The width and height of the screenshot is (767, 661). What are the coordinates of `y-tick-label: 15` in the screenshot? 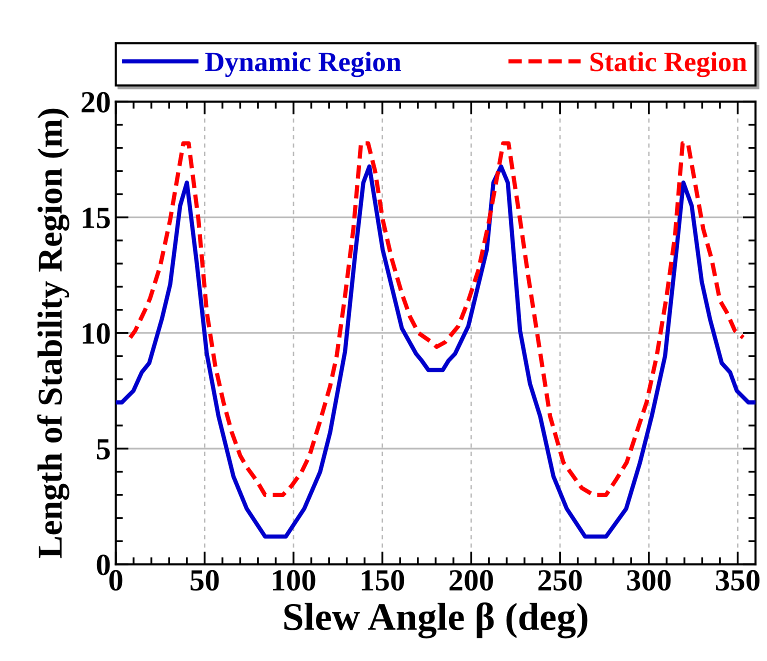 It's located at (96, 218).